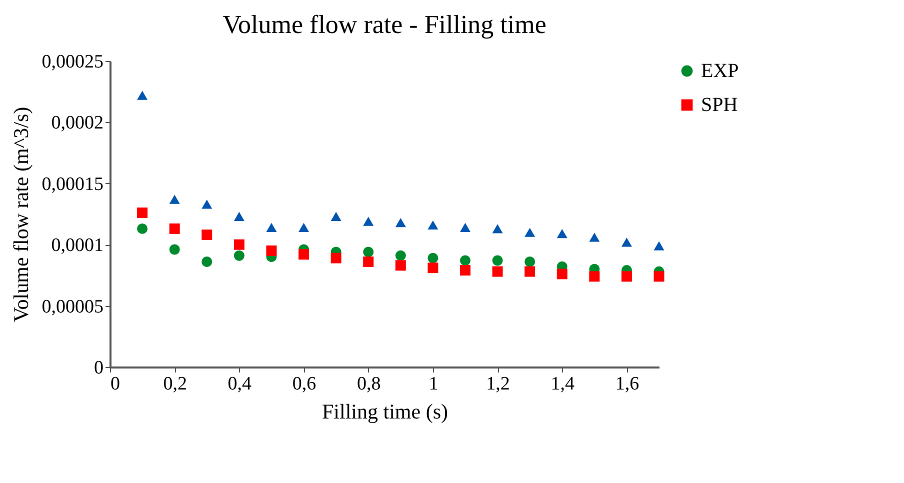 The height and width of the screenshot is (483, 904). Describe the element at coordinates (175, 384) in the screenshot. I see `x-tick-label: 0,2` at that location.